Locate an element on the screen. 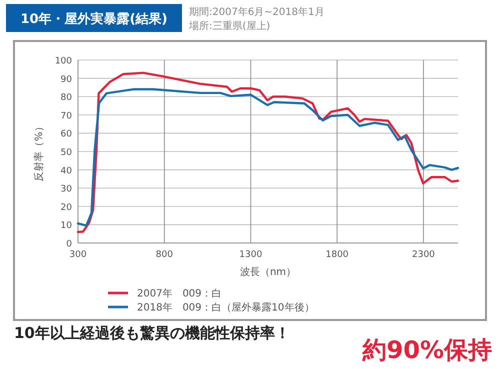 The height and width of the screenshot is (369, 500). y-axis-title: 反射率（%） is located at coordinates (39, 152).